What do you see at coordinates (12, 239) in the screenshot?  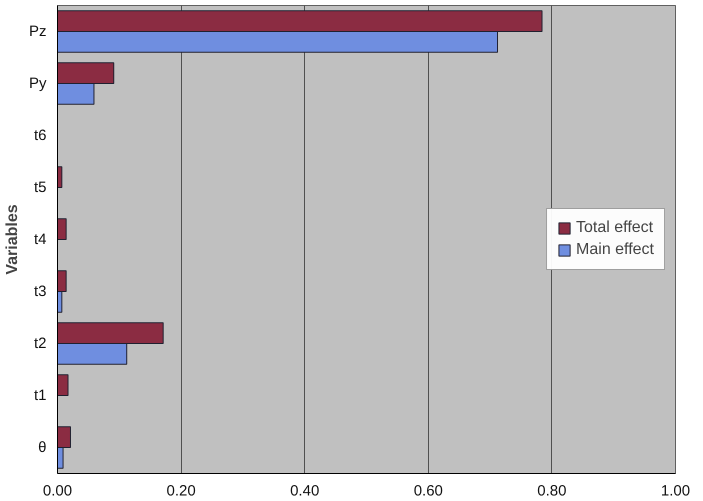 I see `y-axis-title: Variables` at bounding box center [12, 239].